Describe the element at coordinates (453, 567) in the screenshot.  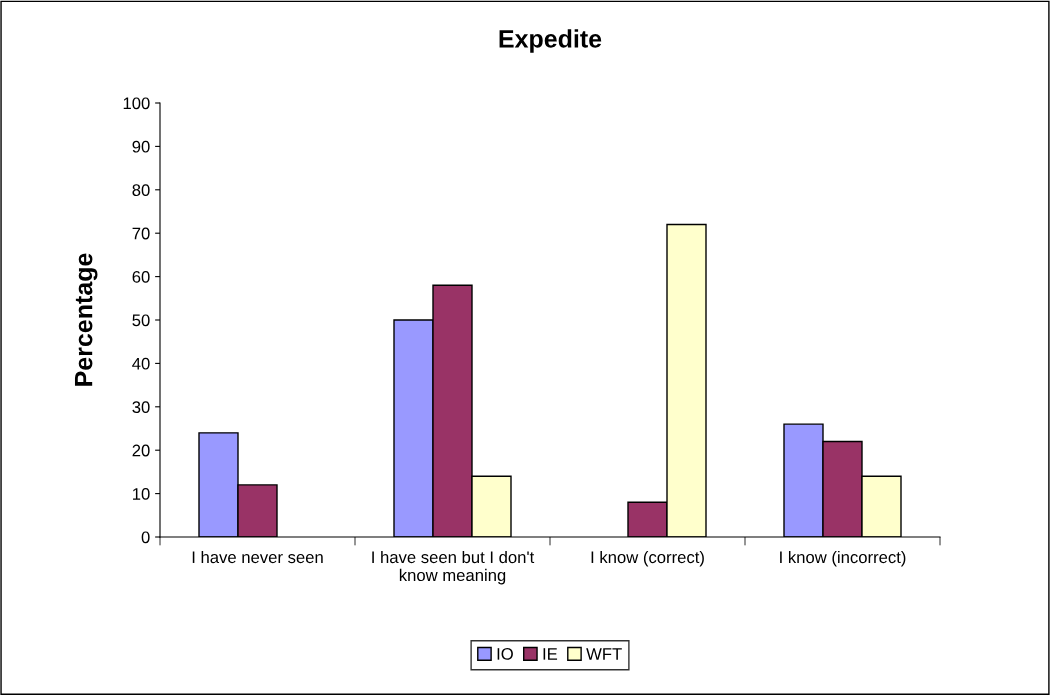
I see `x-tick-label: I have seen but I don't know meaning` at that location.